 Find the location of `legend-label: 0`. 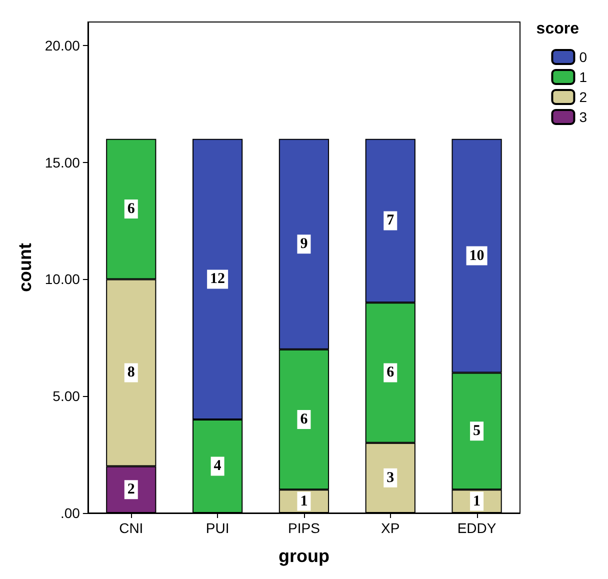

legend-label: 0 is located at coordinates (583, 57).